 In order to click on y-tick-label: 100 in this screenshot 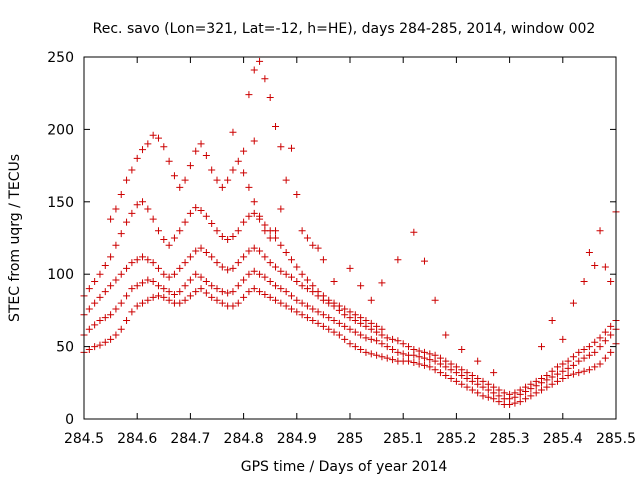, I will do `click(60, 275)`.